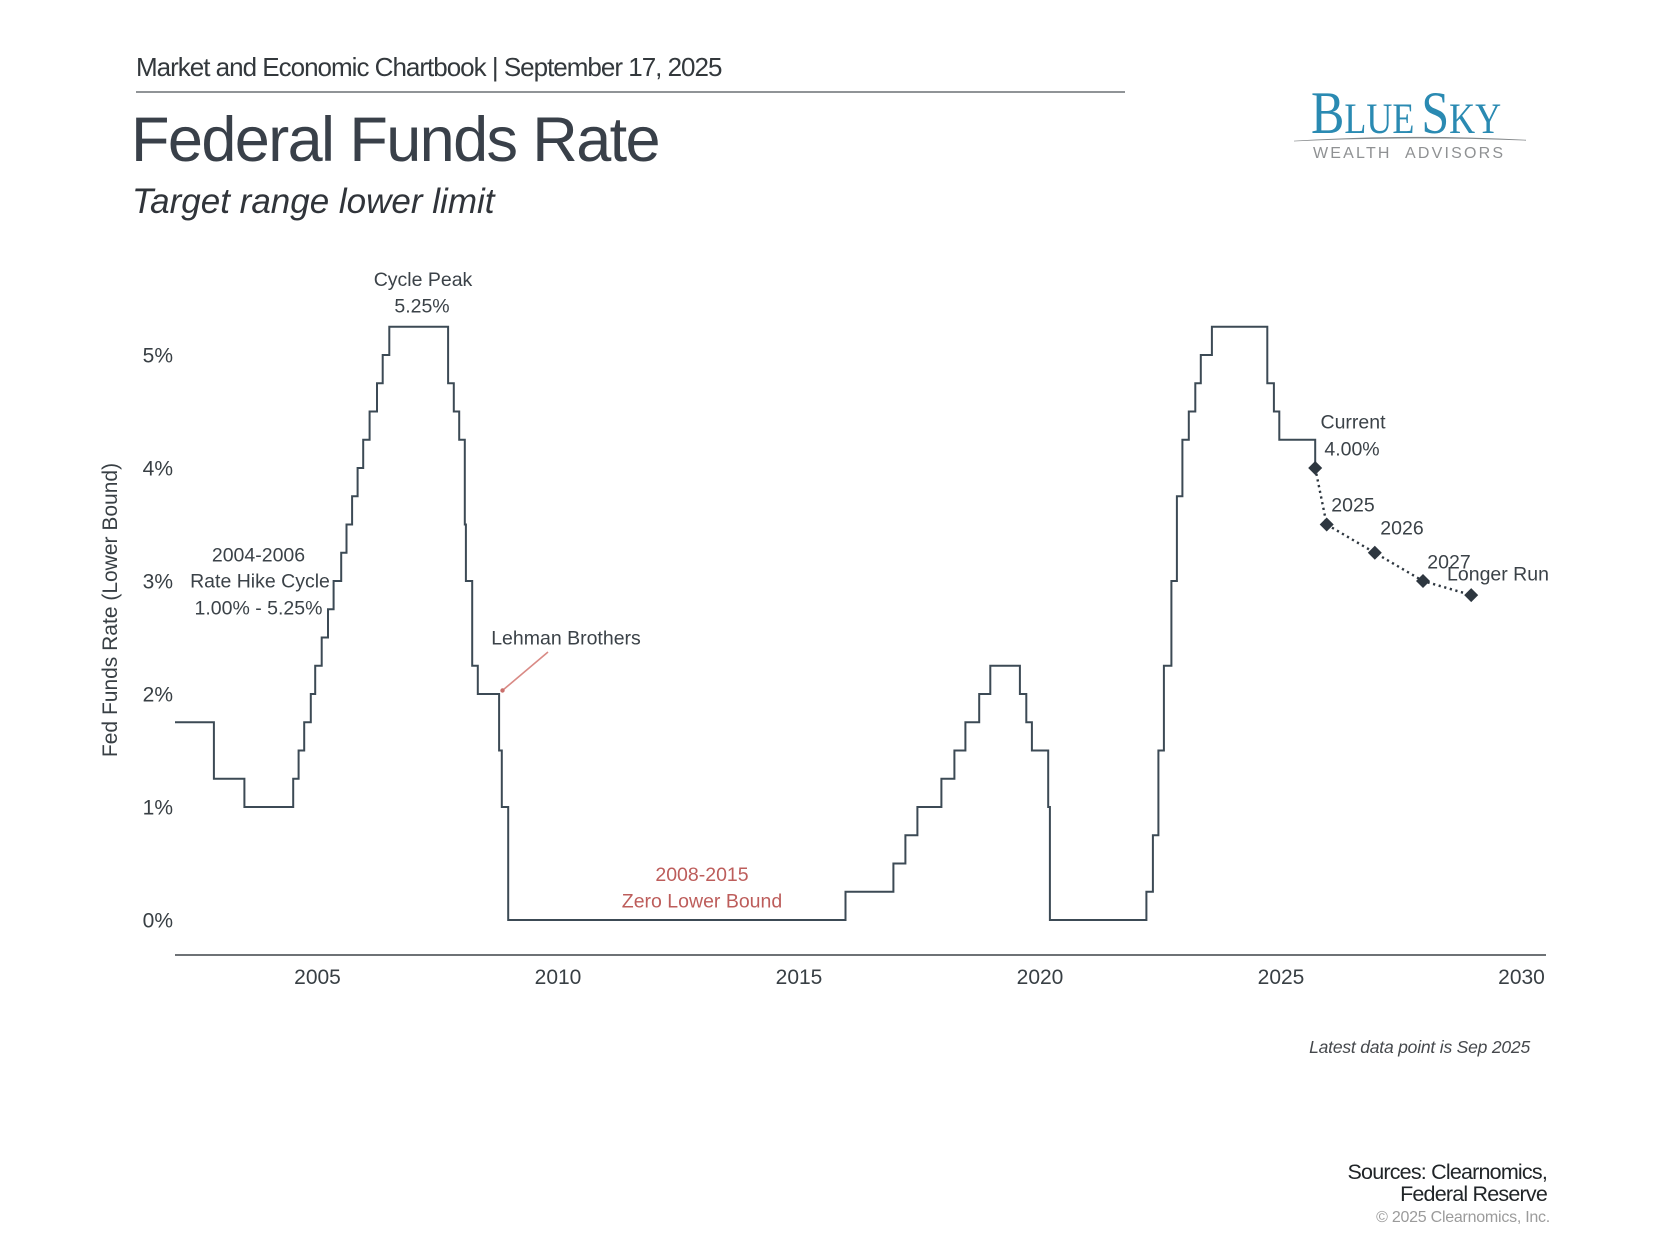  What do you see at coordinates (260, 582) in the screenshot?
I see `svg-text: Rate Hike Cycle` at bounding box center [260, 582].